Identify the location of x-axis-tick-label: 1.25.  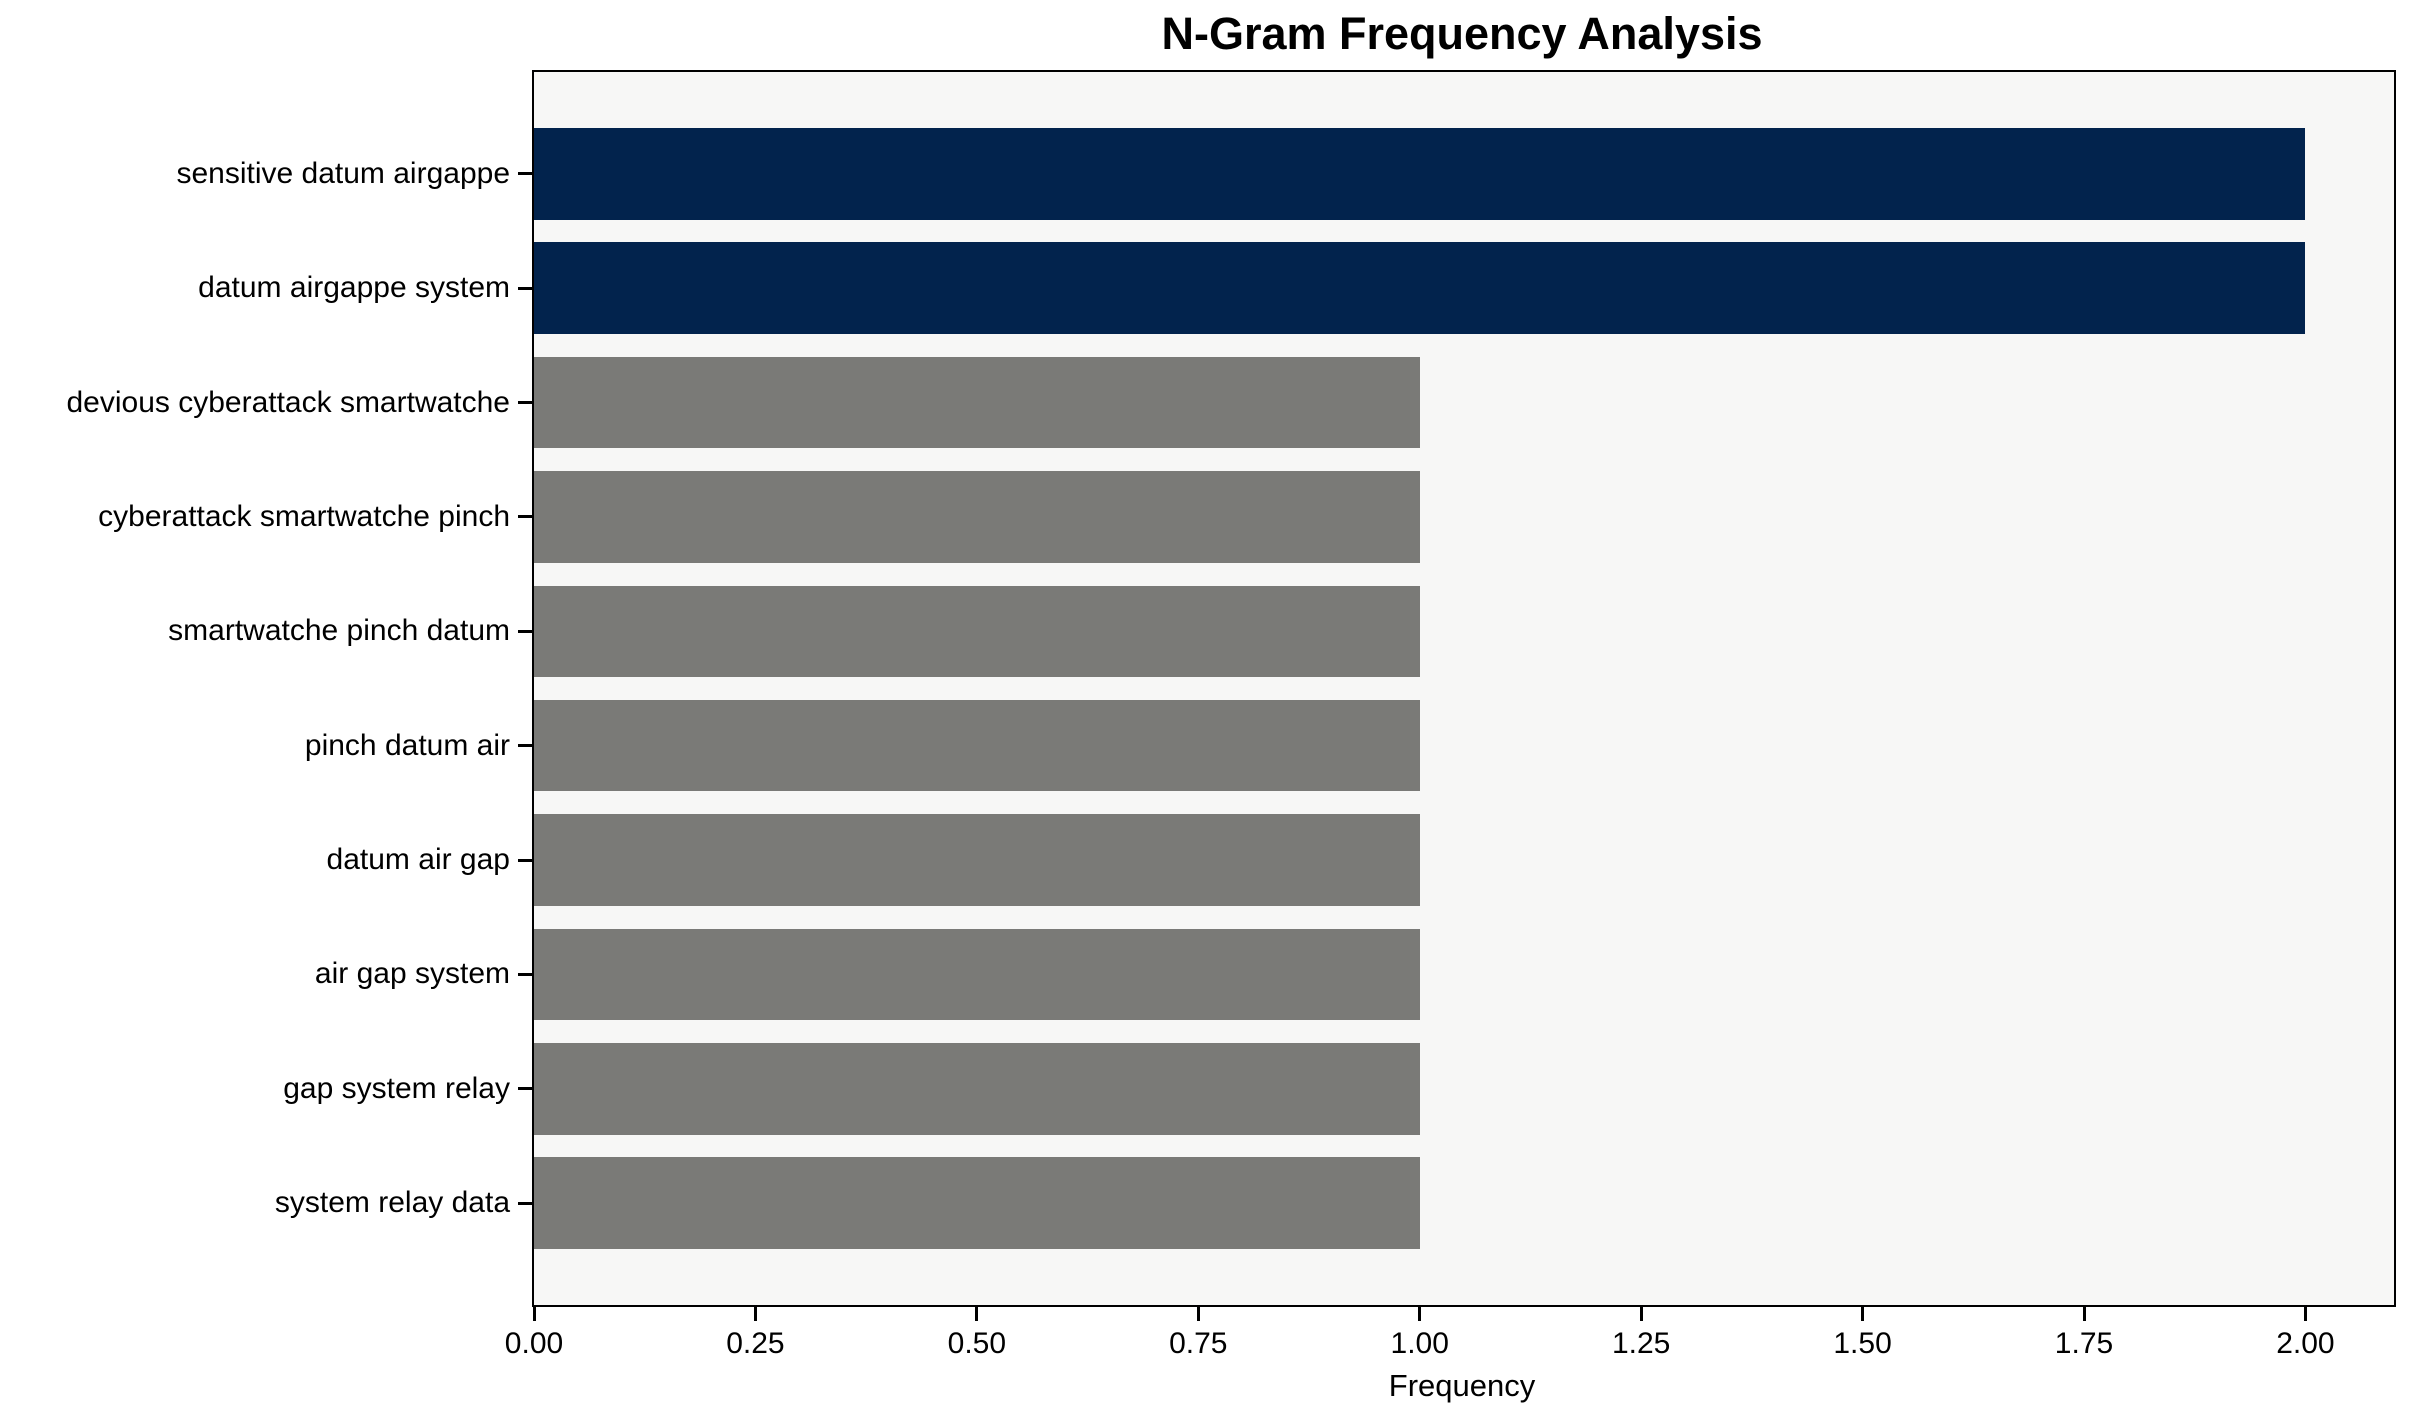
(1641, 1343).